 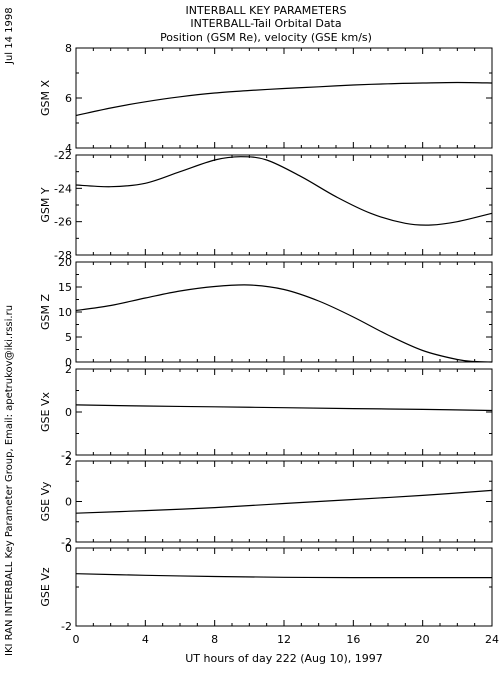 I want to click on title-line-1: INTERBALL KEY PARAMETERS, so click(x=266, y=10).